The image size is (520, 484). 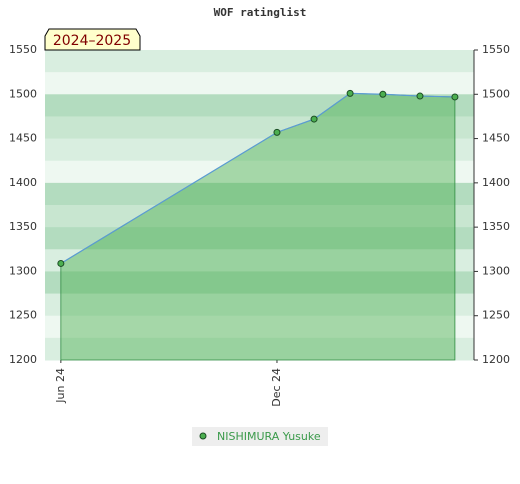 What do you see at coordinates (496, 226) in the screenshot?
I see `y2-tick-label: 1350` at bounding box center [496, 226].